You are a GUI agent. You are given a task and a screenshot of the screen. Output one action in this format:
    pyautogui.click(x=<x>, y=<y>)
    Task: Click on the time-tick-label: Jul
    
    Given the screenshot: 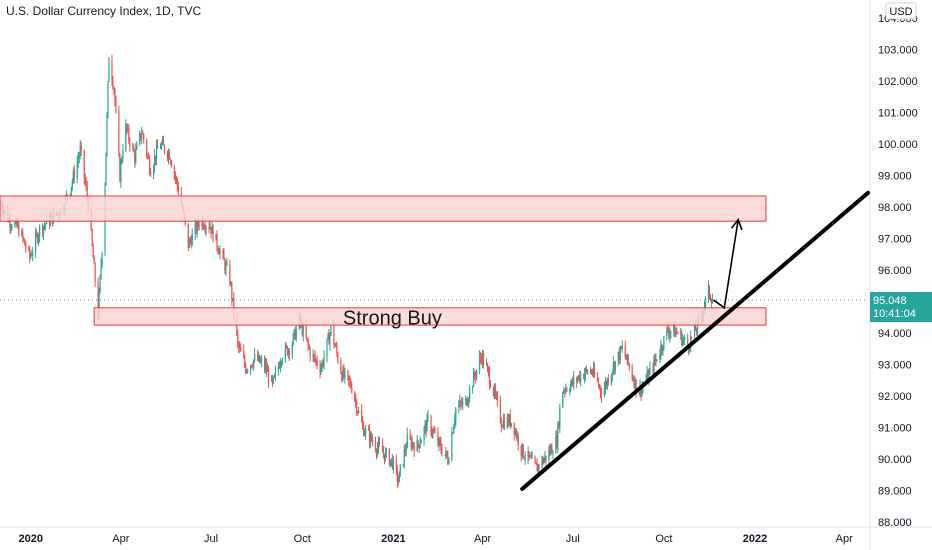 What is the action you would take?
    pyautogui.click(x=211, y=539)
    